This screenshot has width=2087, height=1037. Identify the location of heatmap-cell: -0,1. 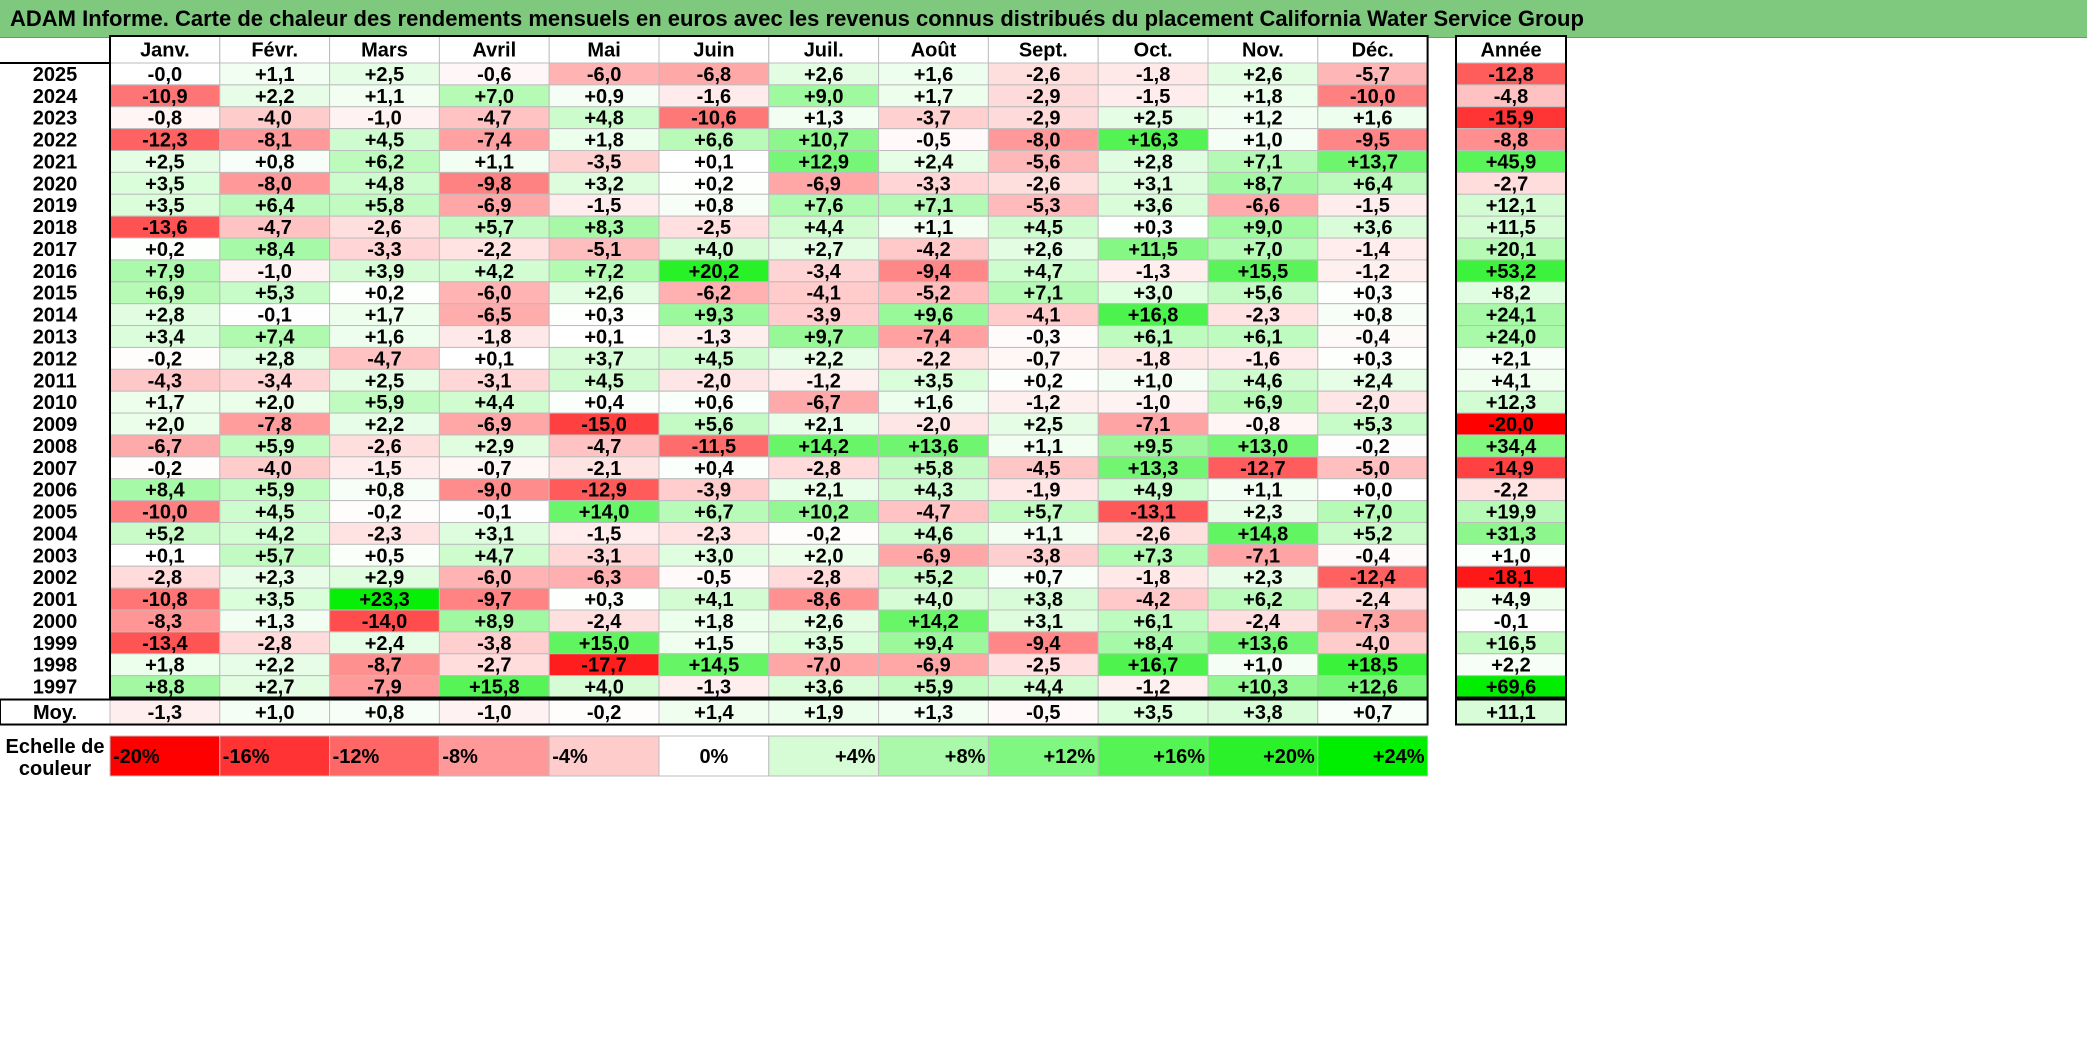
(494, 513).